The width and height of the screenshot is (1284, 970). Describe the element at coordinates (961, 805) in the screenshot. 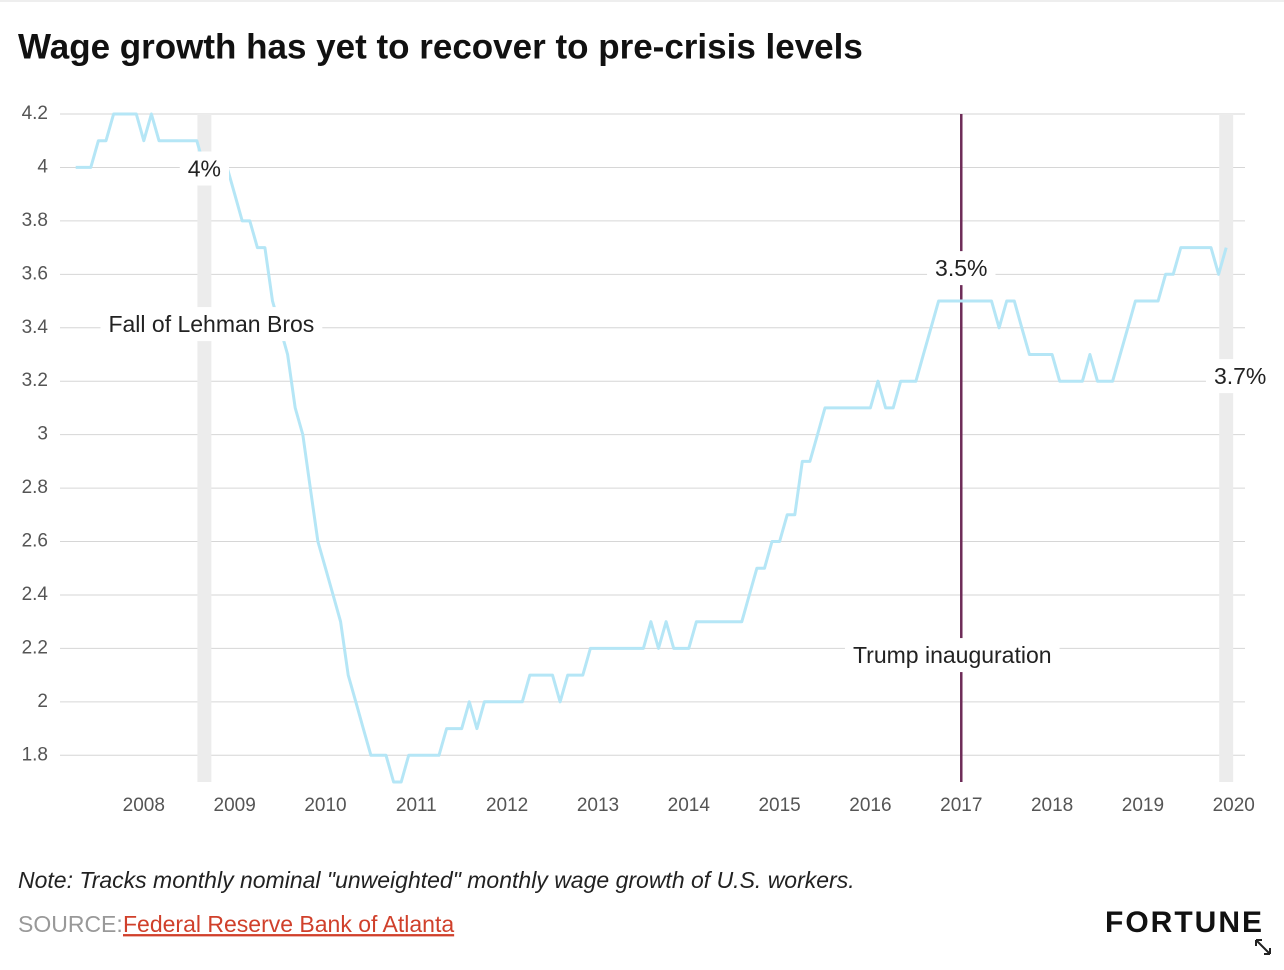

I see `x-tick-label: 2017` at that location.